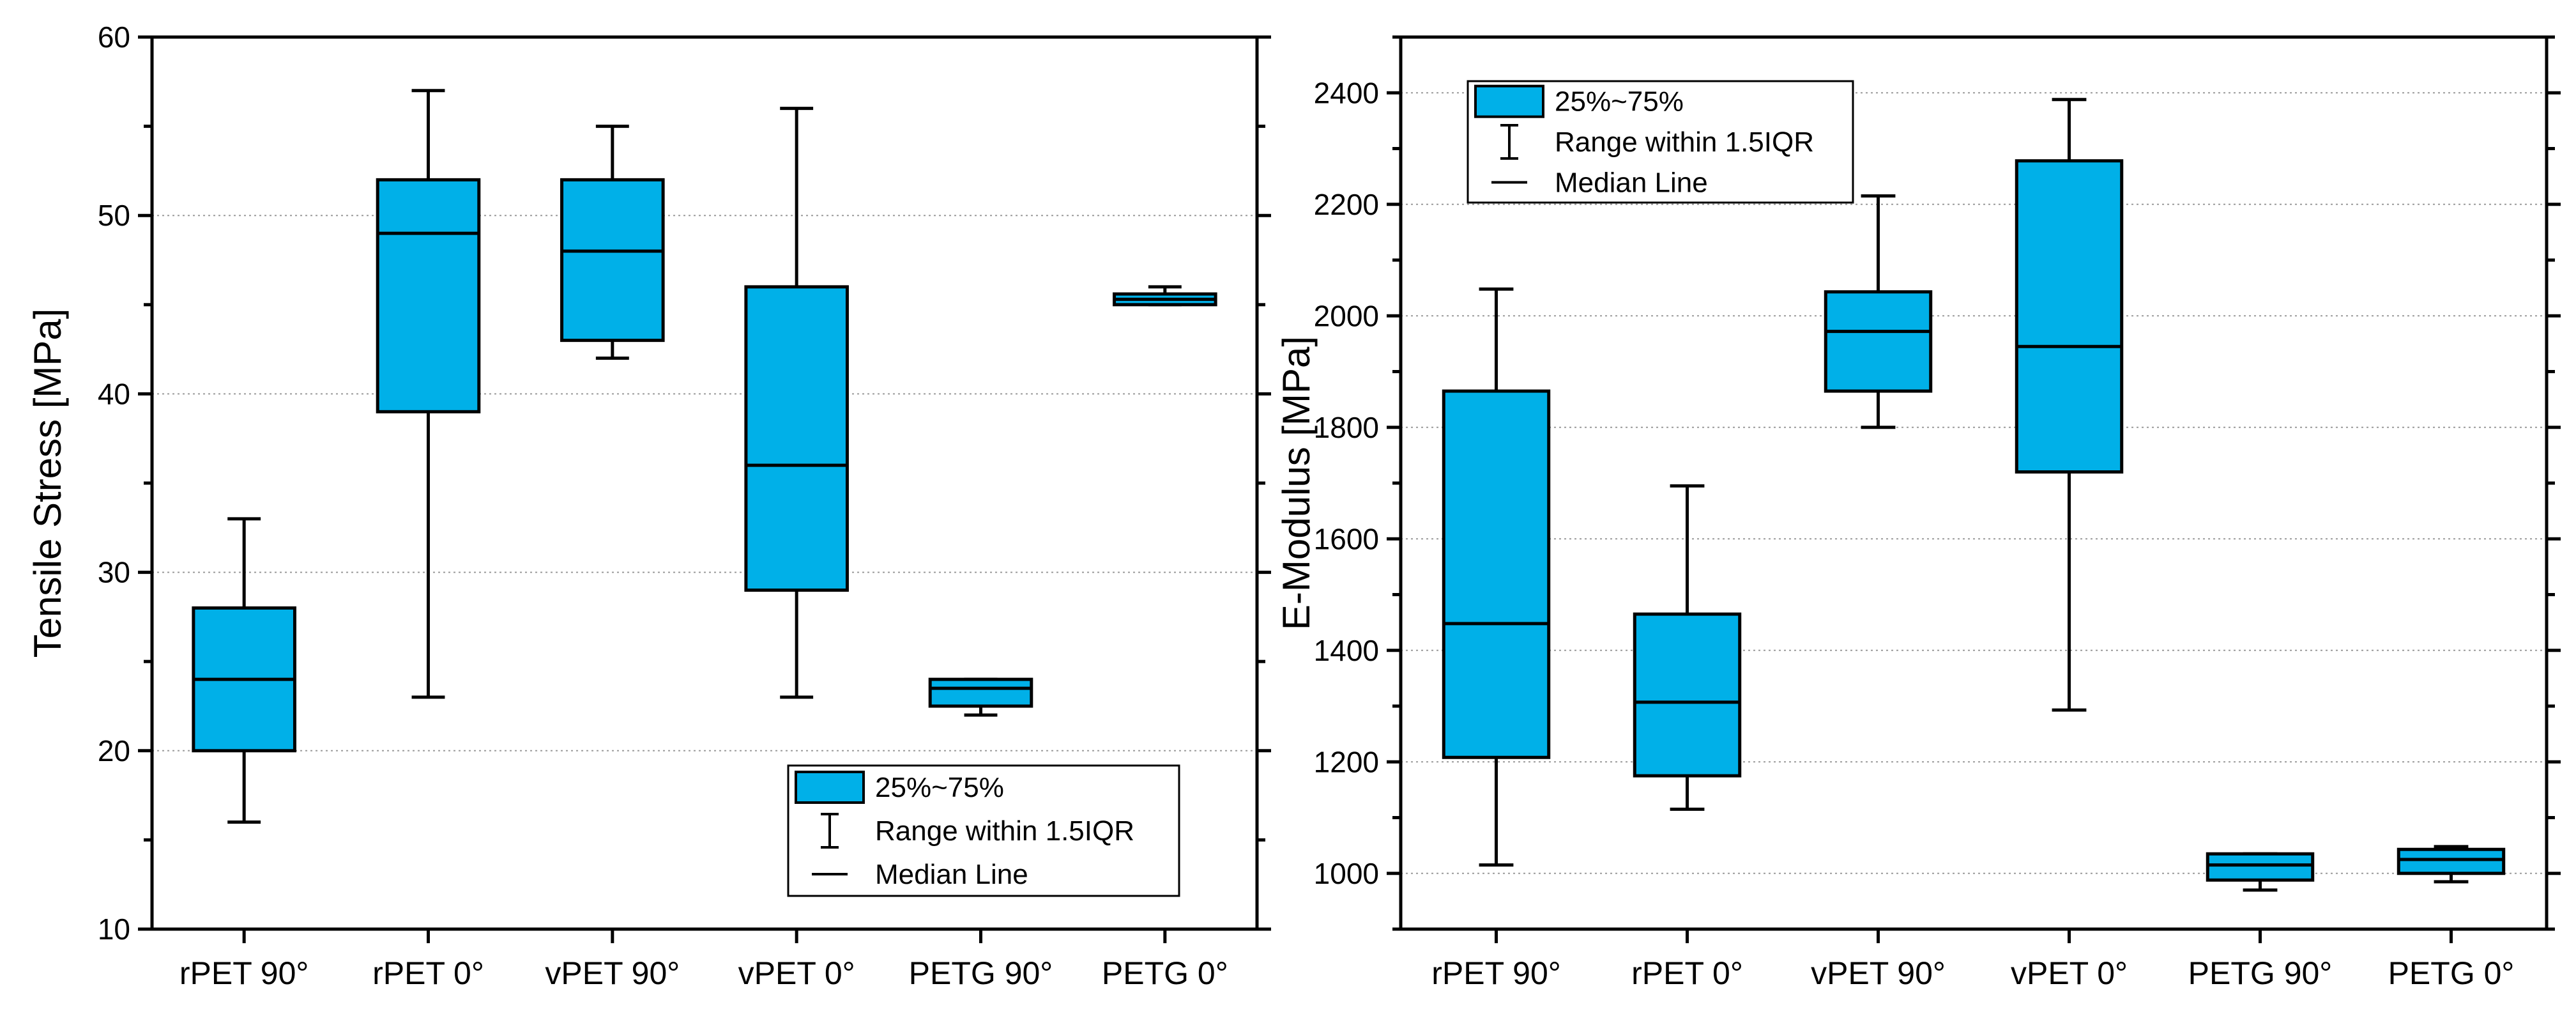 This screenshot has width=2576, height=1009. What do you see at coordinates (1296, 483) in the screenshot?
I see `y-axis-title: E-Modulus [MPa]` at bounding box center [1296, 483].